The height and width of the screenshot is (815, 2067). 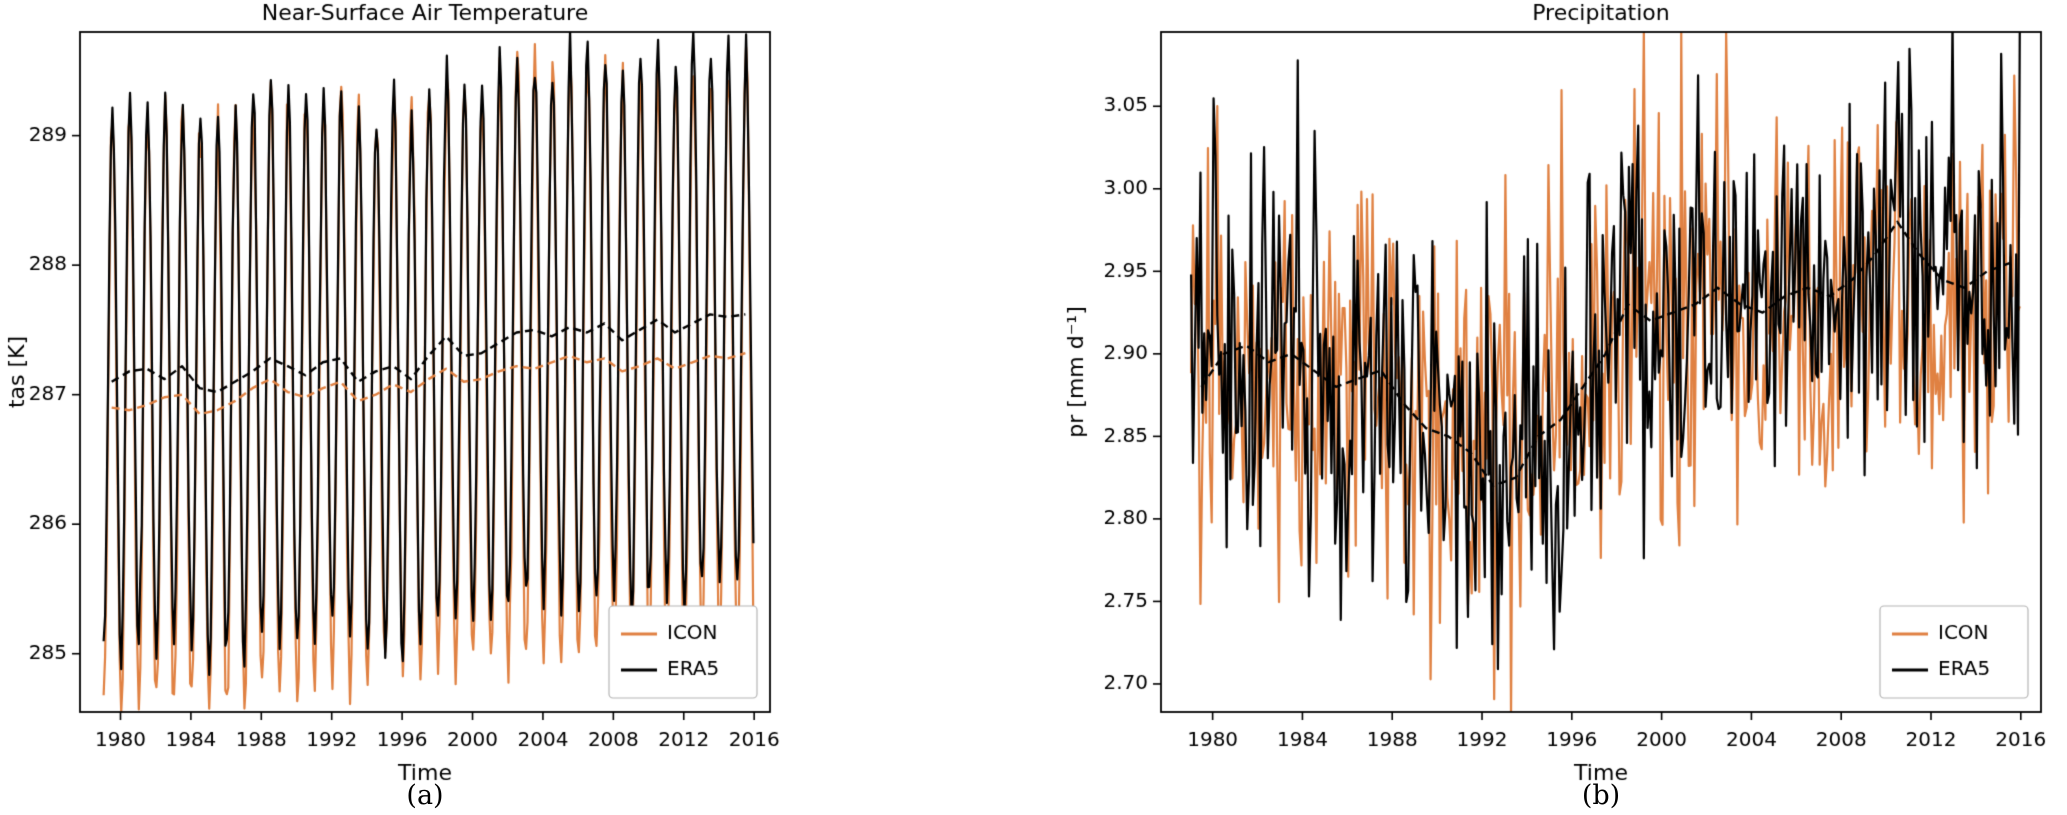 What do you see at coordinates (1601, 795) in the screenshot?
I see `caption-b: (b)` at bounding box center [1601, 795].